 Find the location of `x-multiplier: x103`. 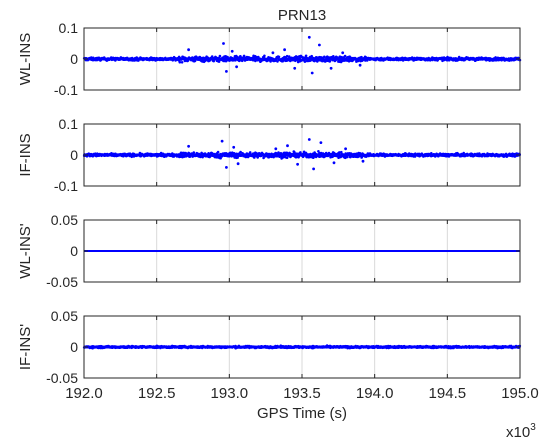

x-multiplier: x103 is located at coordinates (521, 431).